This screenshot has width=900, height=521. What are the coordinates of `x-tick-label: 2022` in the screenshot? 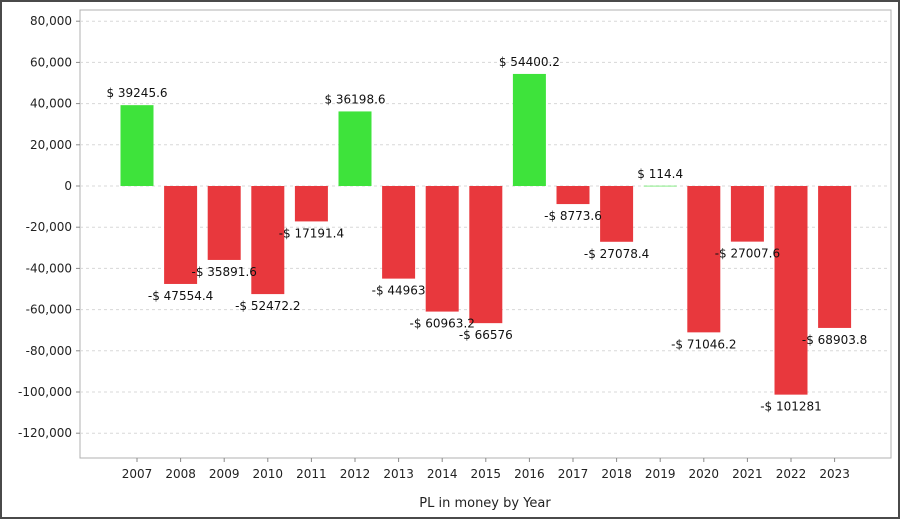 It's located at (791, 474).